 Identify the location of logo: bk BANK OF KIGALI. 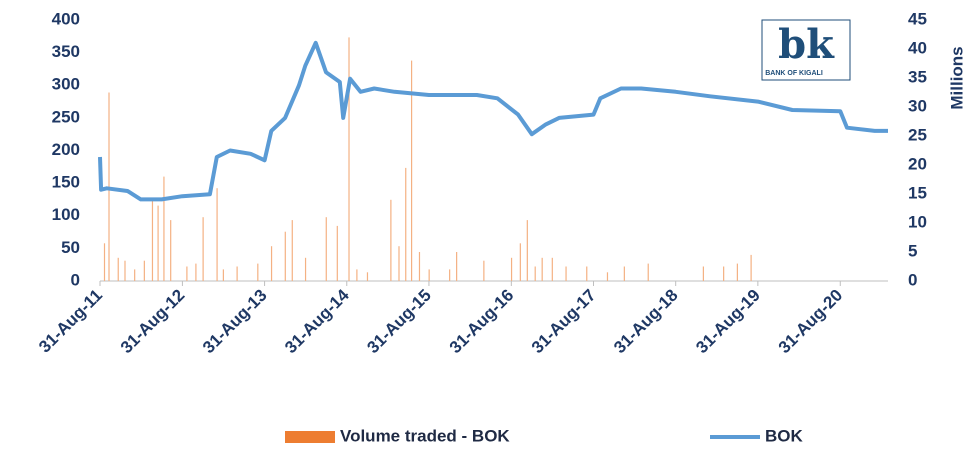
(806, 50).